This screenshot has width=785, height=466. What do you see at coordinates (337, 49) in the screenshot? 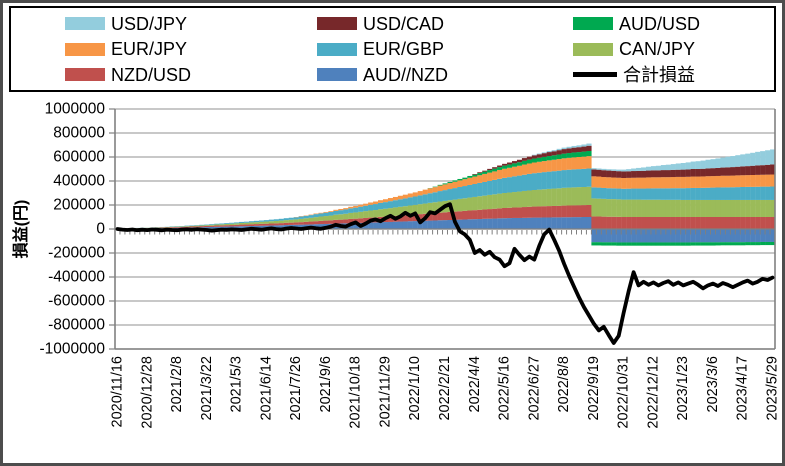
I see `eur-gbp-swatch-icon` at bounding box center [337, 49].